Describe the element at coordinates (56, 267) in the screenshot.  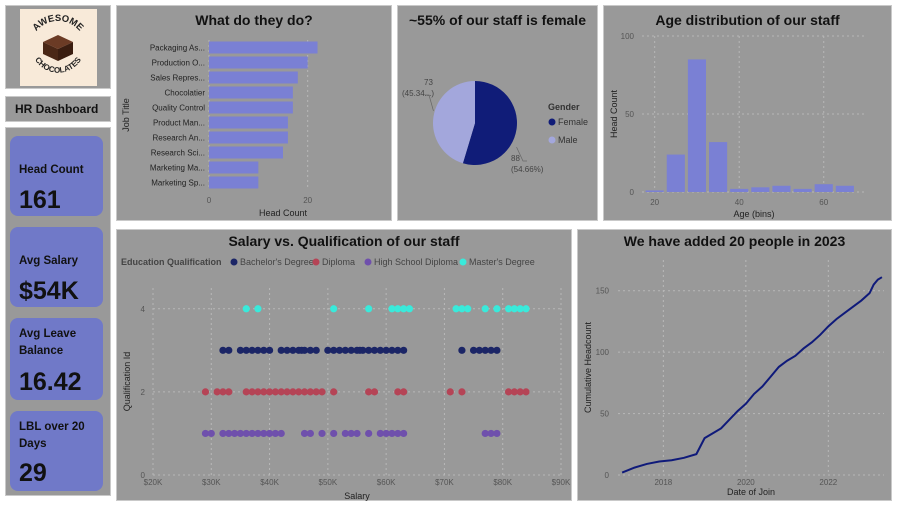
I see `kpi-avg-salary: Avg Salary $54K` at that location.